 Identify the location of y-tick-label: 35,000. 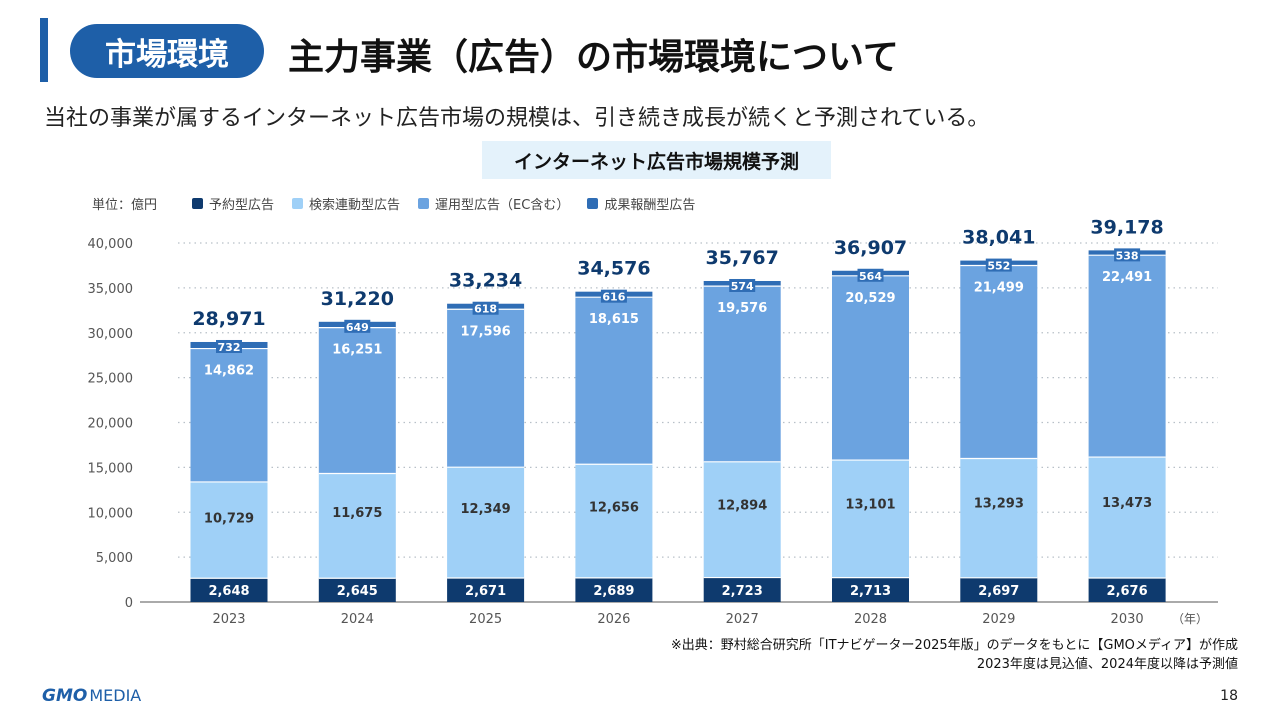
(111, 289).